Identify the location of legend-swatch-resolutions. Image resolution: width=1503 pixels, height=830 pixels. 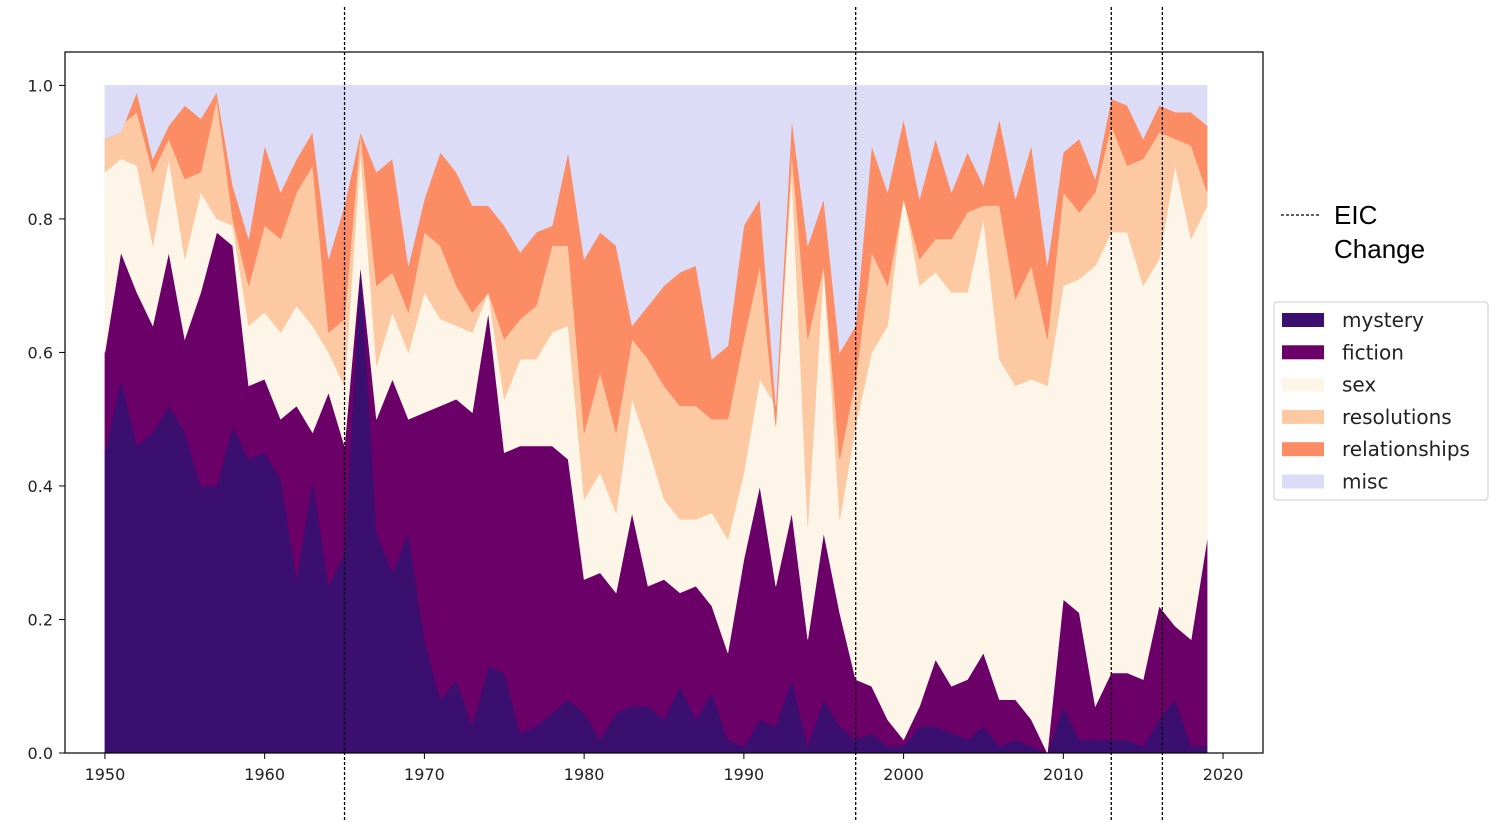
(1303, 416).